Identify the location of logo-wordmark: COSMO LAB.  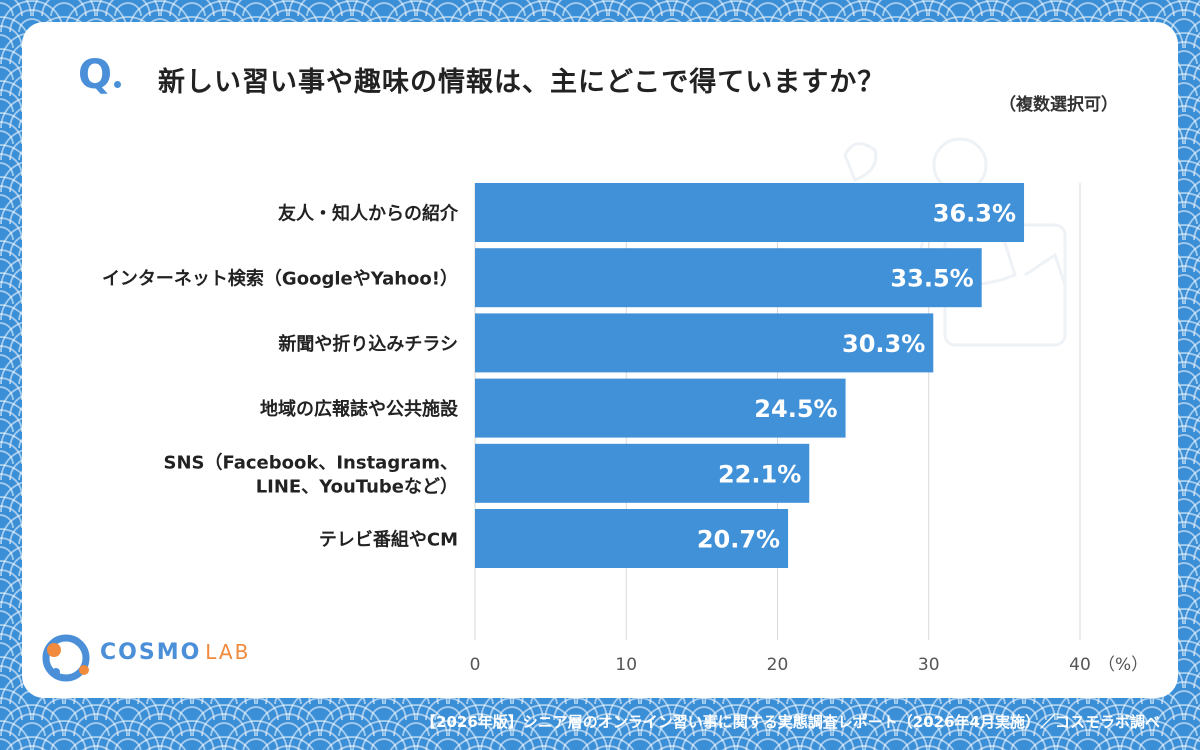
(175, 652).